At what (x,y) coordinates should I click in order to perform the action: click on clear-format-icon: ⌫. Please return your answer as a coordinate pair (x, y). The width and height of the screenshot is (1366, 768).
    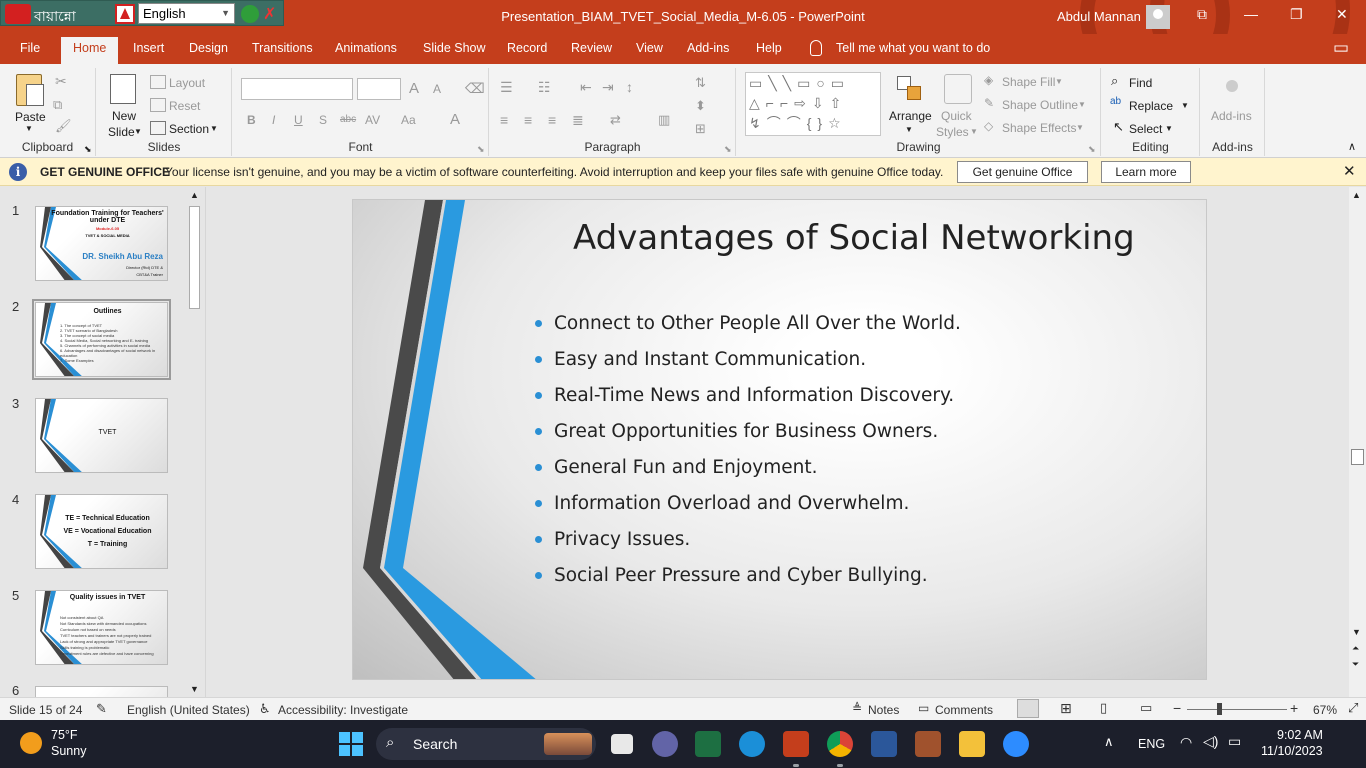
    Looking at the image, I should click on (475, 88).